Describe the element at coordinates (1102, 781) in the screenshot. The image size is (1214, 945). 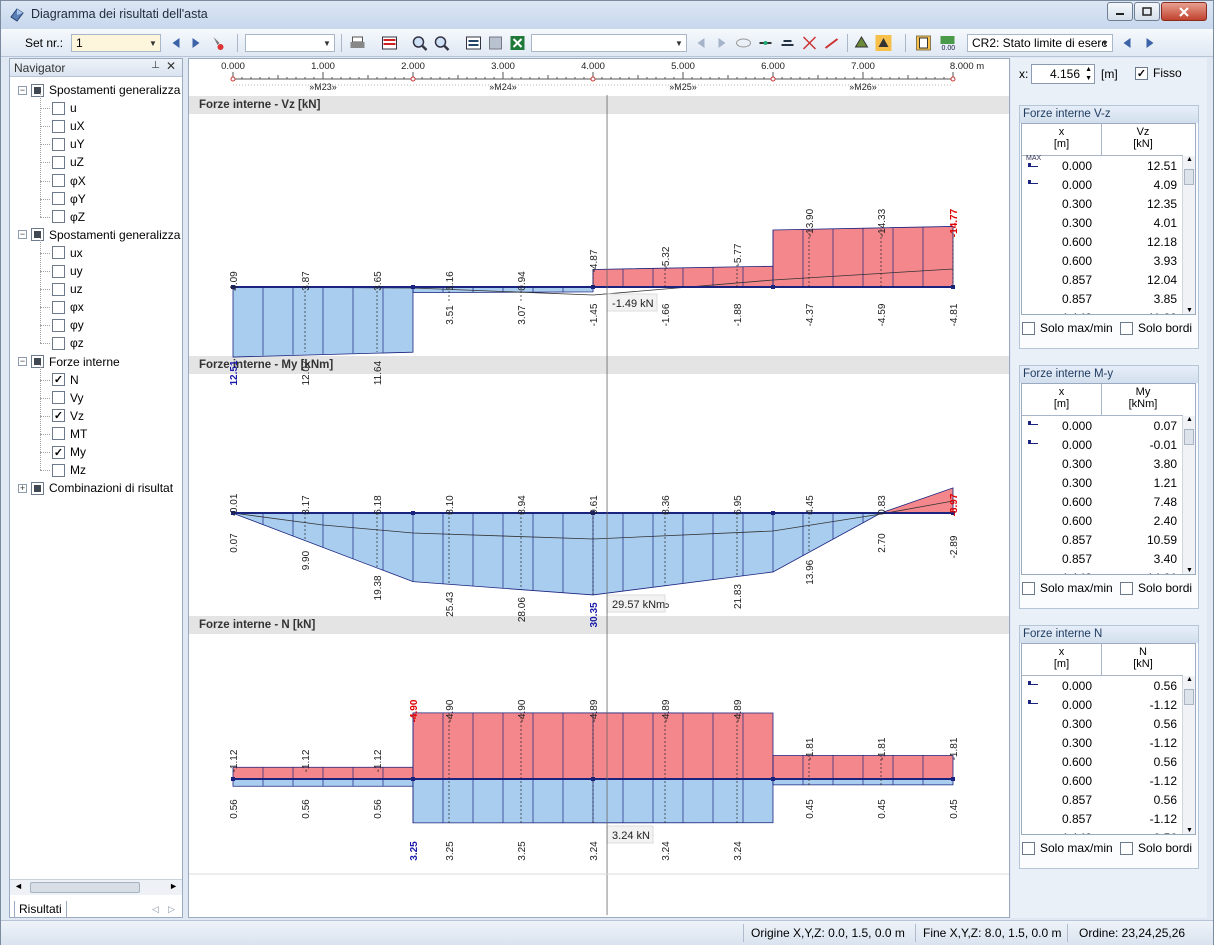
I see `table-row: 0.600 -1.12` at that location.